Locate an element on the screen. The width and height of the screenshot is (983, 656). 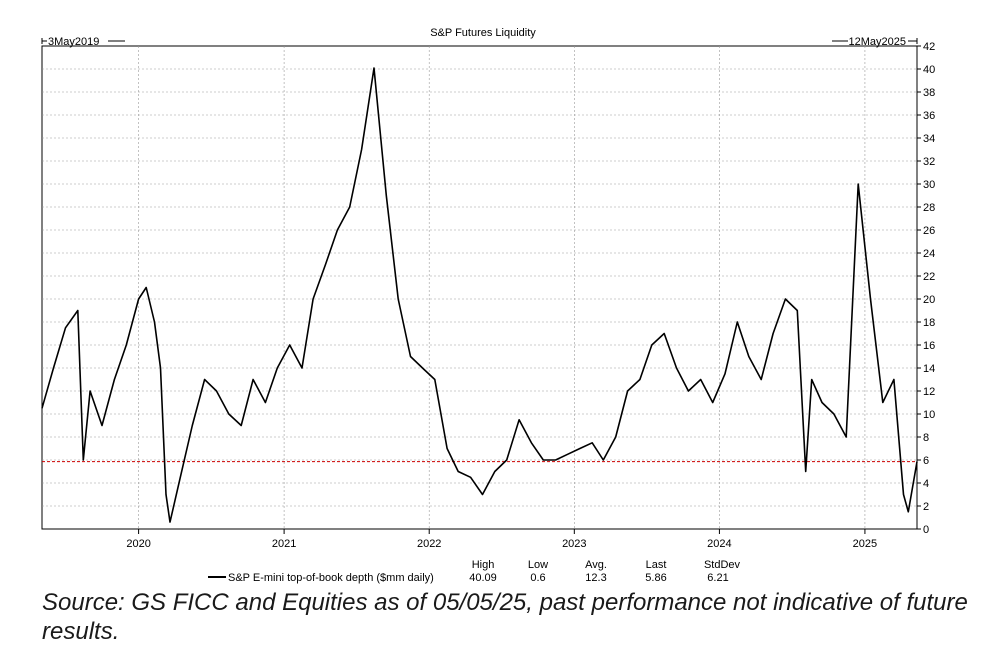
y-tick-label: 32 is located at coordinates (929, 162).